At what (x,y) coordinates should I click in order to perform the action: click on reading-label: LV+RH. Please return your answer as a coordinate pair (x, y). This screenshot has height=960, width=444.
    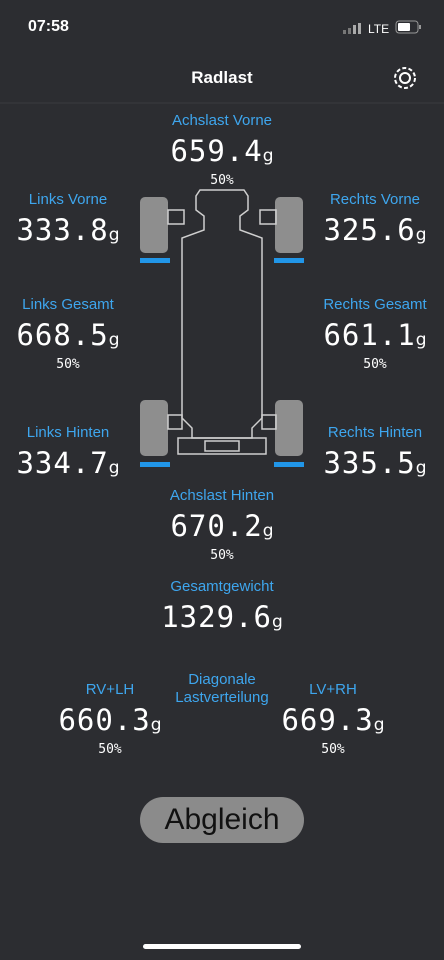
    Looking at the image, I should click on (333, 689).